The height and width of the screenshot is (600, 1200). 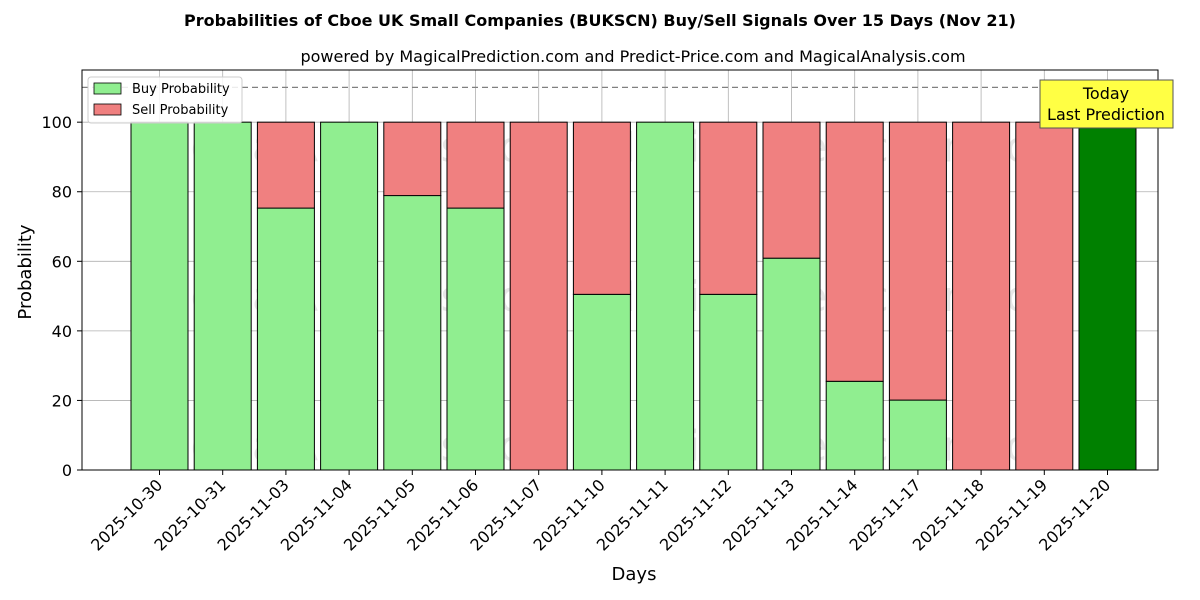 What do you see at coordinates (62, 400) in the screenshot?
I see `y-tick-label: 20` at bounding box center [62, 400].